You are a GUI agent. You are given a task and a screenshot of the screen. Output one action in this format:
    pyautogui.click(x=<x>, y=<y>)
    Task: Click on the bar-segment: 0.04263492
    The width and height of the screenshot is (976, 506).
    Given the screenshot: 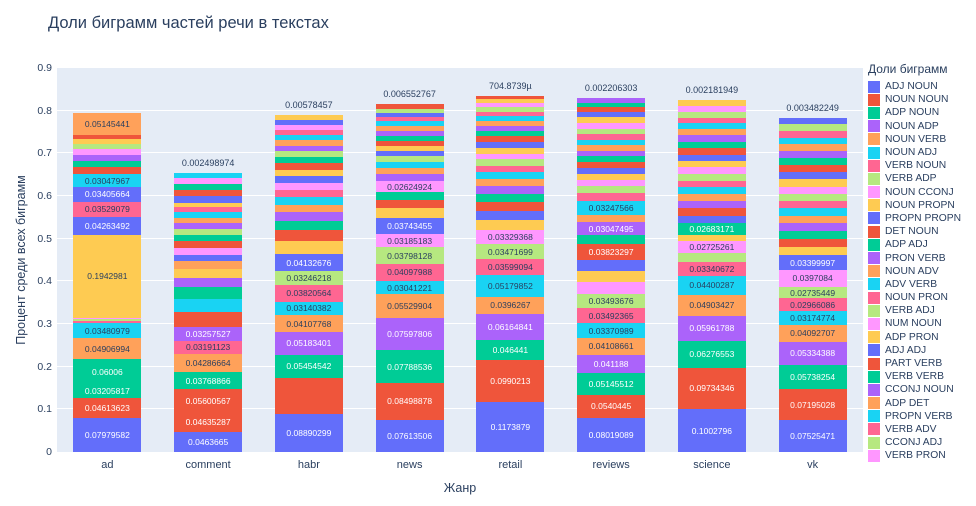 What is the action you would take?
    pyautogui.click(x=107, y=225)
    